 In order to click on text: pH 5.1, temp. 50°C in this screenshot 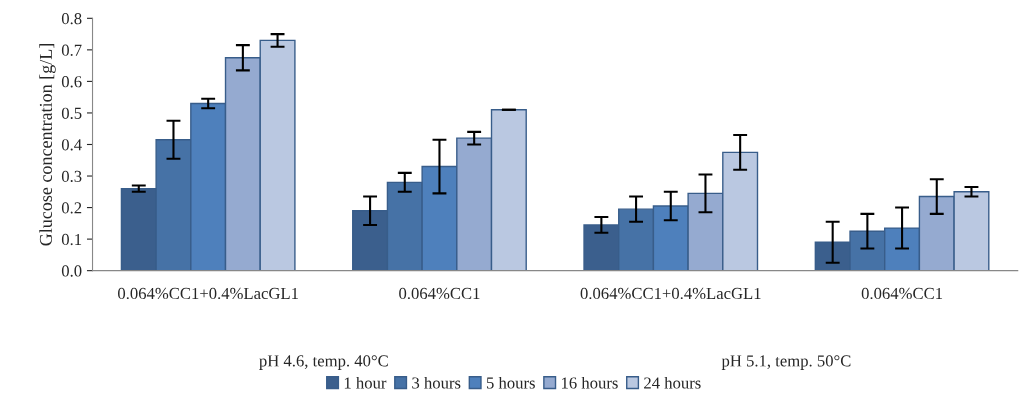, I will do `click(786, 362)`.